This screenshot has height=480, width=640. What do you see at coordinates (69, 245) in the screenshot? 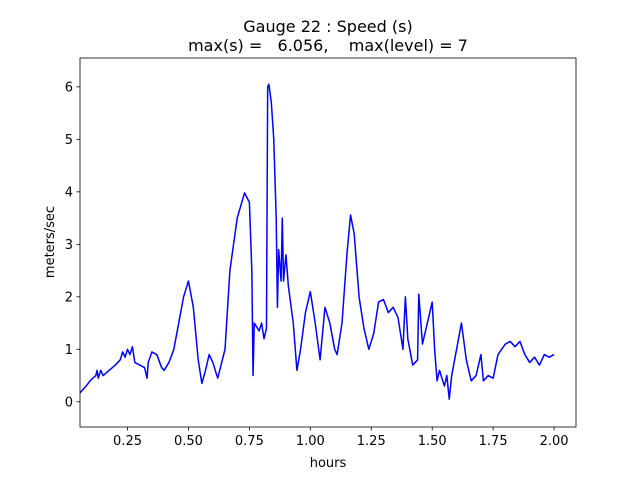
I see `y-tick-label: 3` at bounding box center [69, 245].